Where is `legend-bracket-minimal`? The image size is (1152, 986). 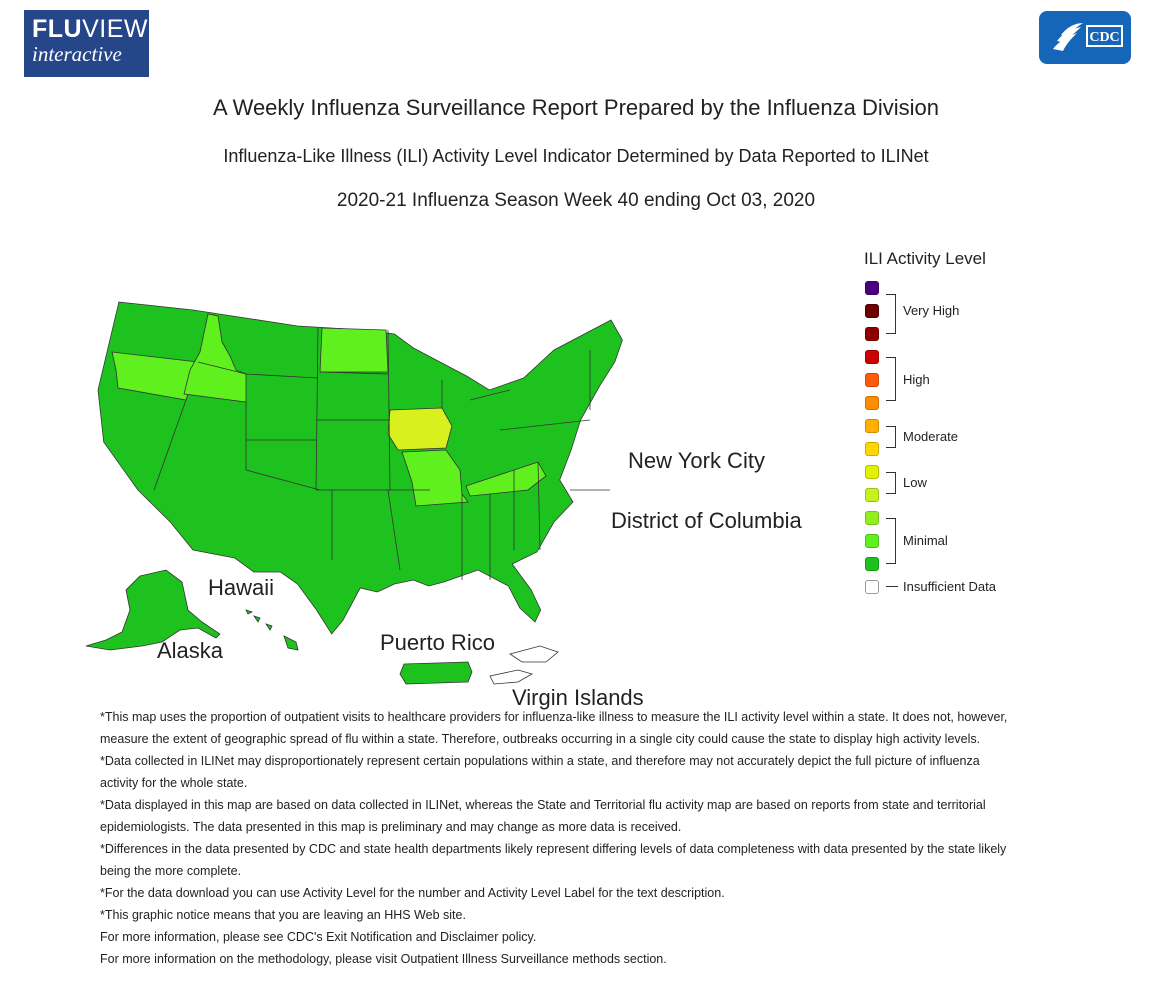 legend-bracket-minimal is located at coordinates (891, 541).